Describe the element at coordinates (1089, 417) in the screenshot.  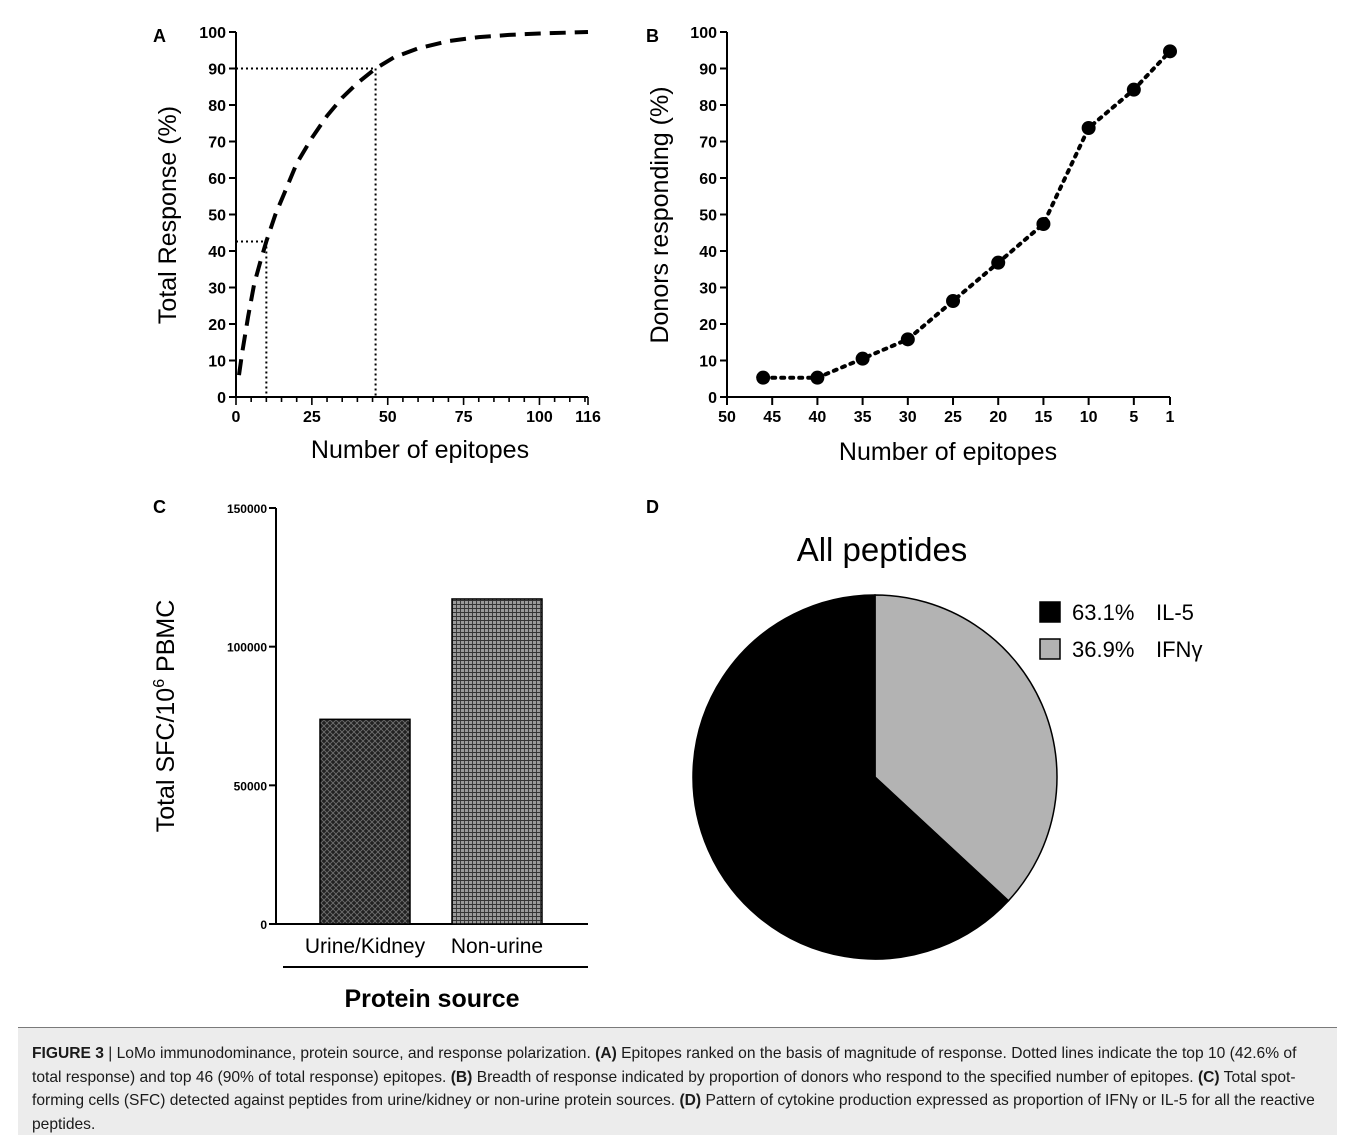
I see `b-x-tick-label: 10` at that location.